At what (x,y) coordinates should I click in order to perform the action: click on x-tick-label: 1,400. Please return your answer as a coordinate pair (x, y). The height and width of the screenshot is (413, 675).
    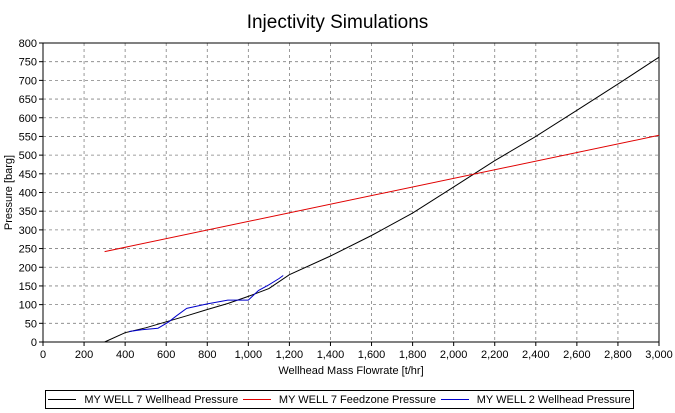
    Looking at the image, I should click on (331, 355).